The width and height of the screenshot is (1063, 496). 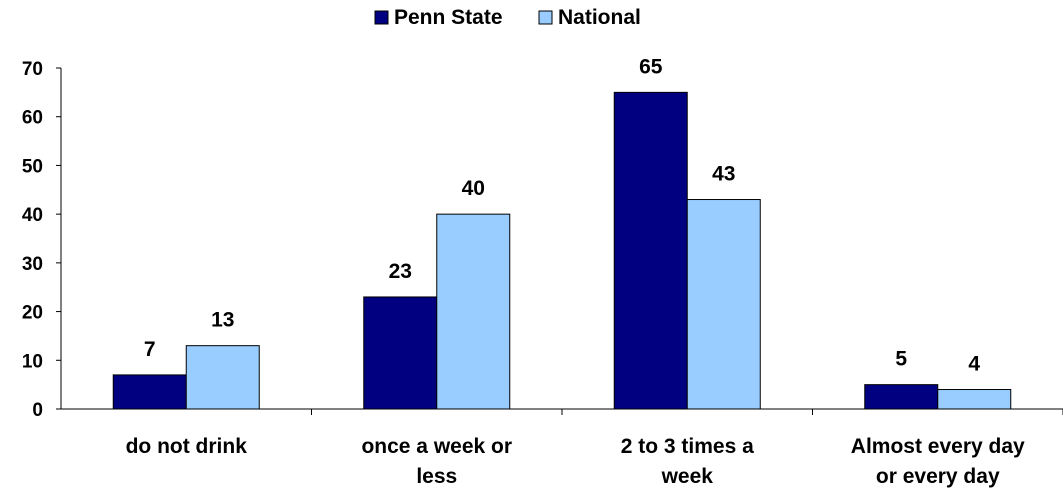 What do you see at coordinates (599, 17) in the screenshot?
I see `legend-label: National` at bounding box center [599, 17].